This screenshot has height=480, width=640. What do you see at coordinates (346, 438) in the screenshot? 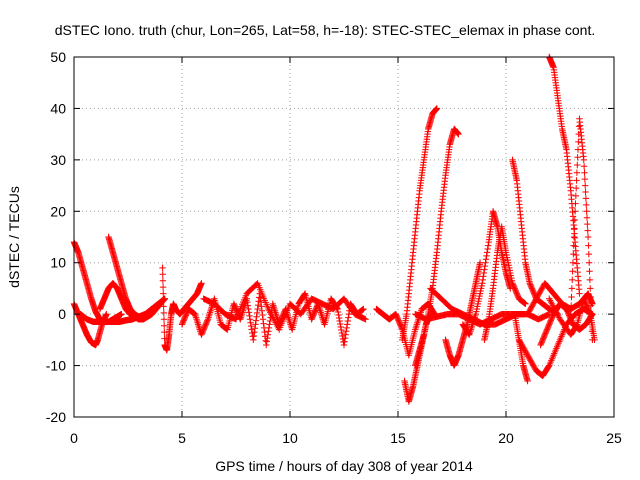
I see `x-tick-labels: 0 5 10 15 20 25` at bounding box center [346, 438].